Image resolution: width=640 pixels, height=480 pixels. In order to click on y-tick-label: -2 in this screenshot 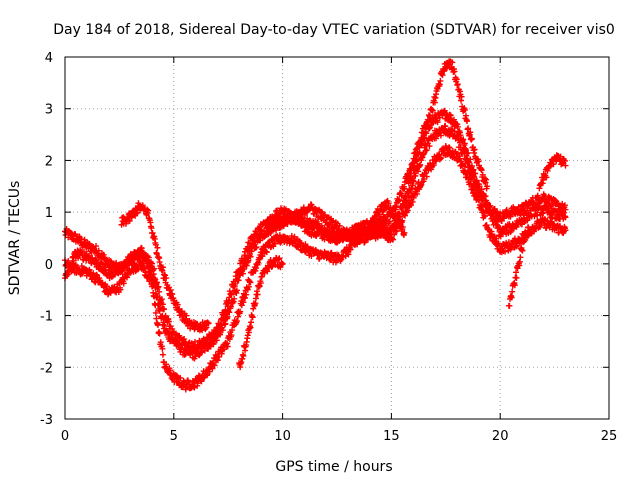, I will do `click(46, 368)`.